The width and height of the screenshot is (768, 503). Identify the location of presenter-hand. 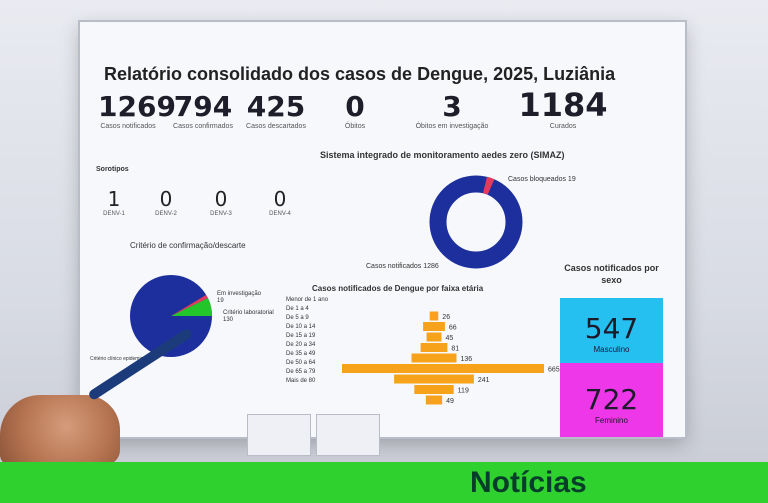
(60, 430).